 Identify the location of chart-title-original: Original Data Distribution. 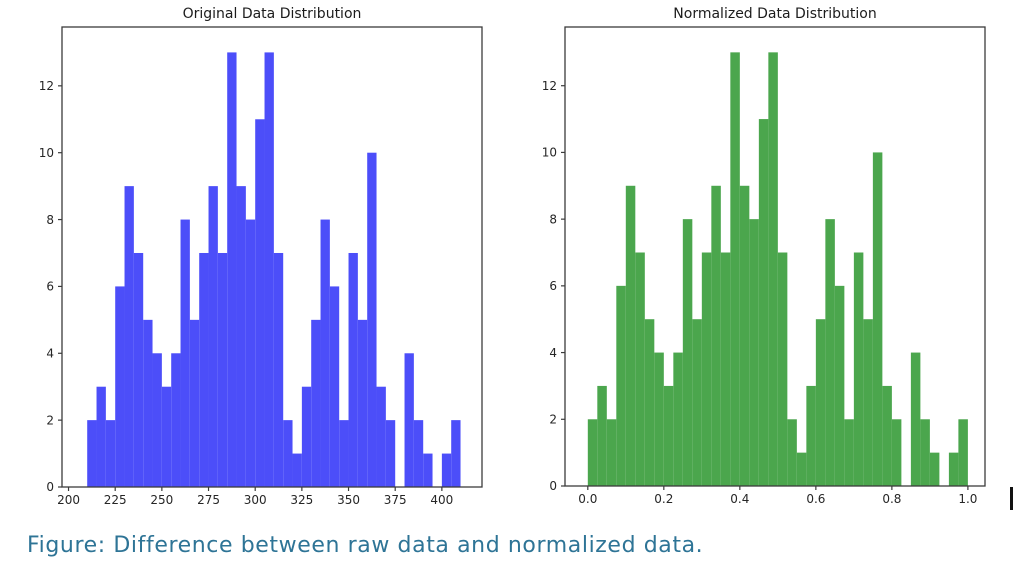
(272, 14).